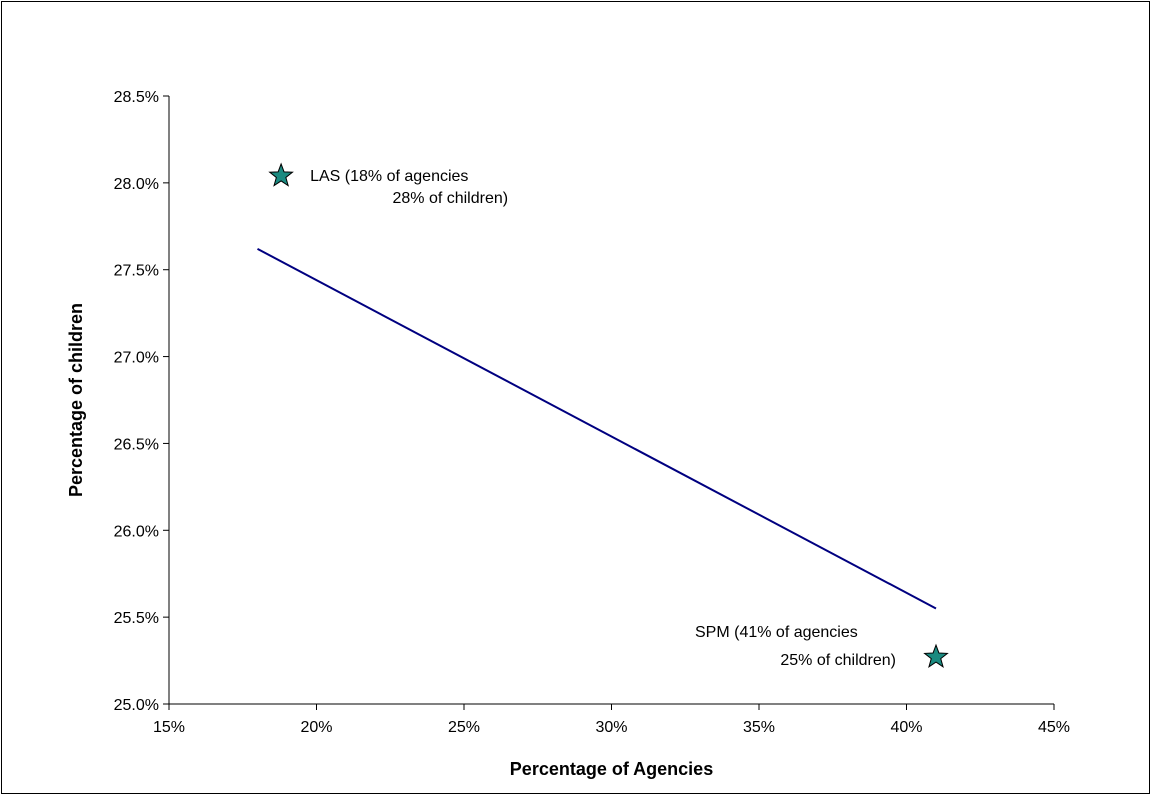  I want to click on point-label-line2: 25% of children), so click(838, 660).